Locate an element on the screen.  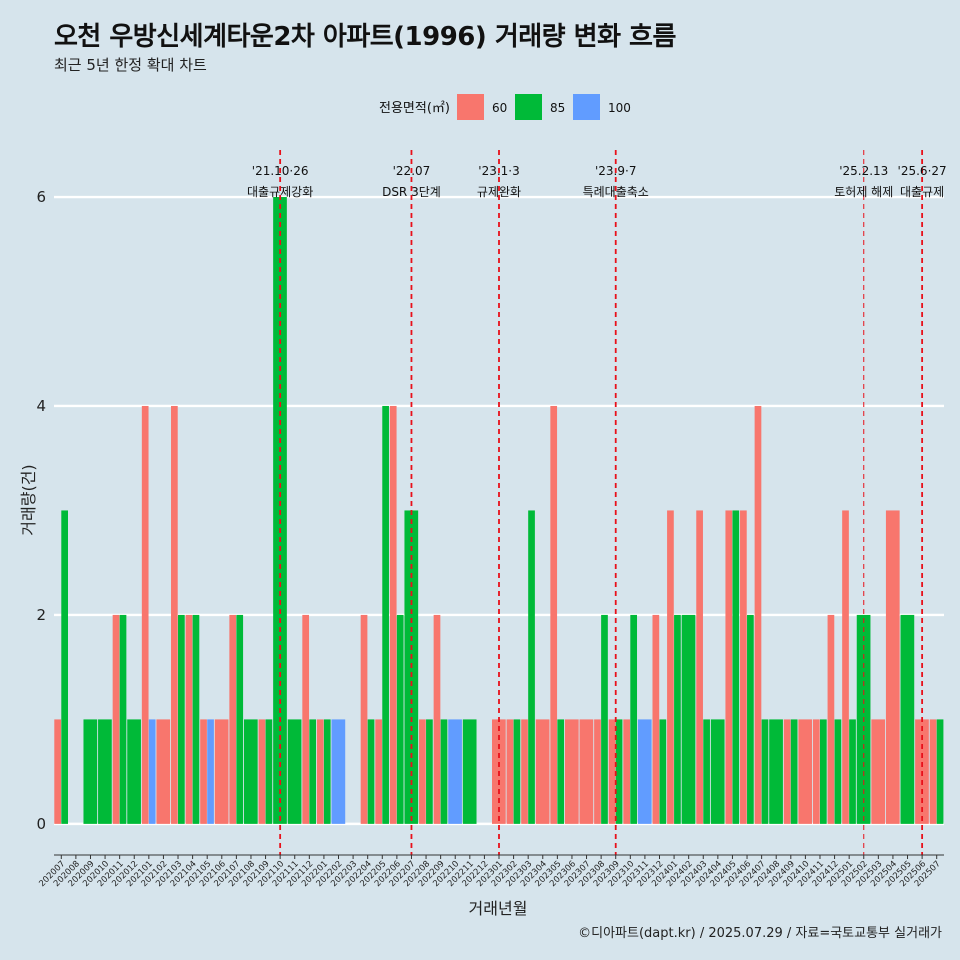
annotation-label: DSR 3단계 is located at coordinates (411, 192).